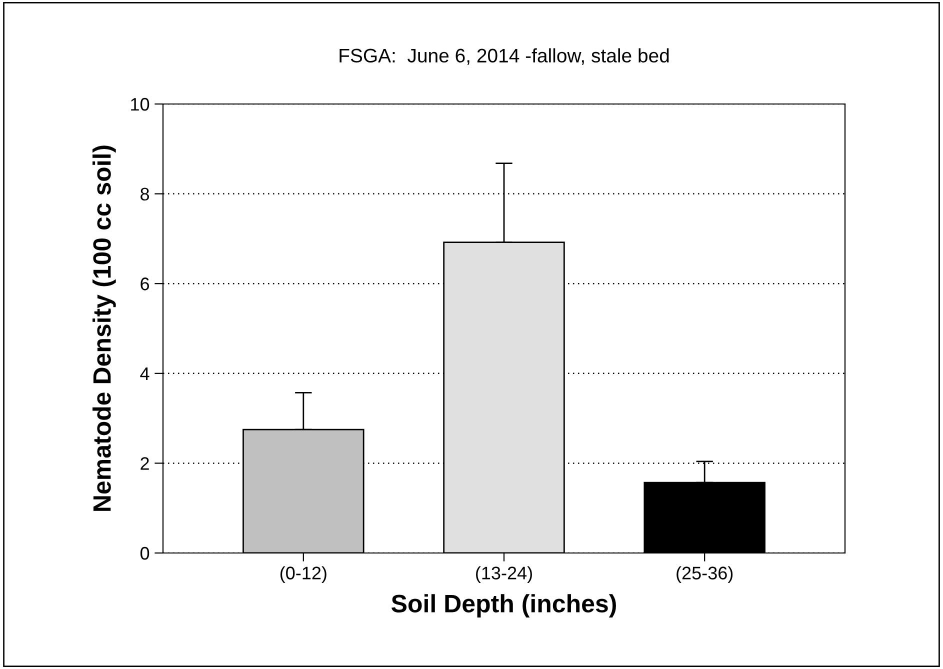  Describe the element at coordinates (145, 284) in the screenshot. I see `y-tick-label: 6` at that location.